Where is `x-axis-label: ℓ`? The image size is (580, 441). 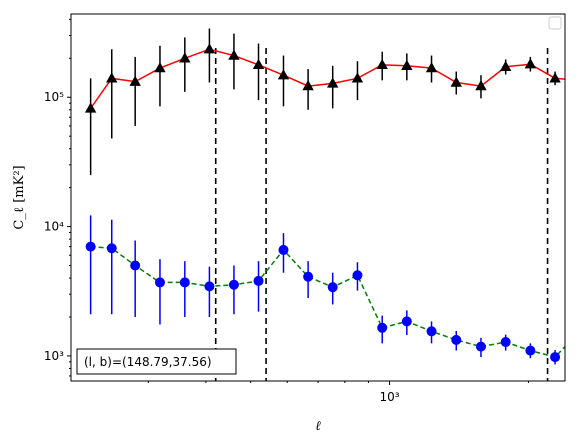
x-axis-label: ℓ is located at coordinates (318, 426).